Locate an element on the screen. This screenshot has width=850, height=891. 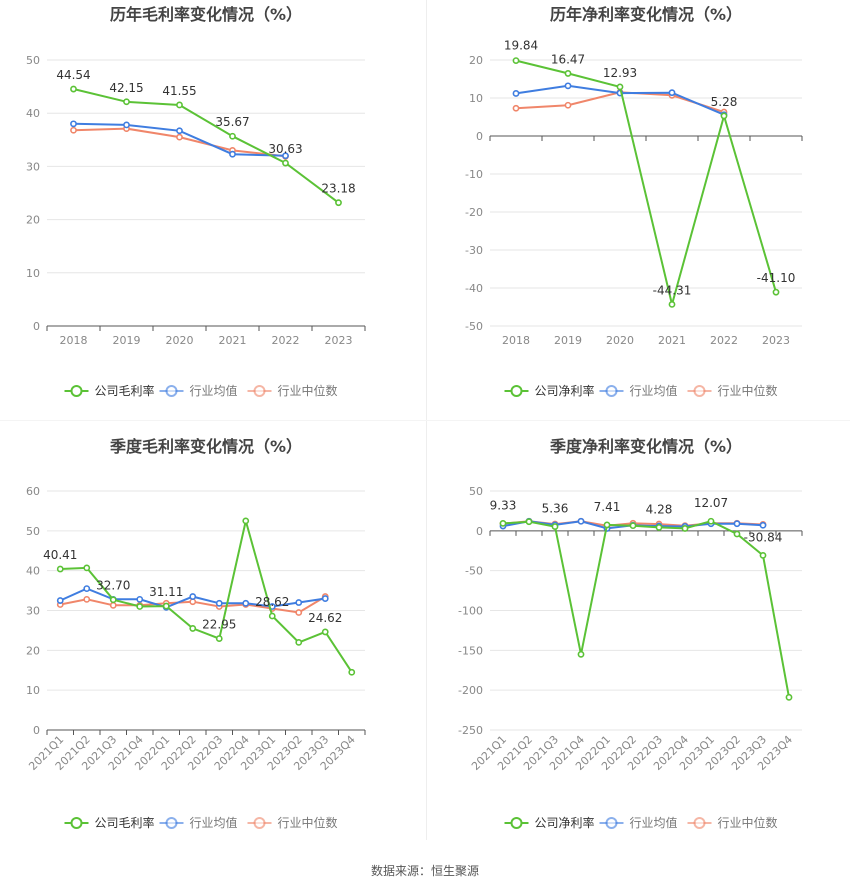
y-tick-label: 20 is located at coordinates (33, 650).